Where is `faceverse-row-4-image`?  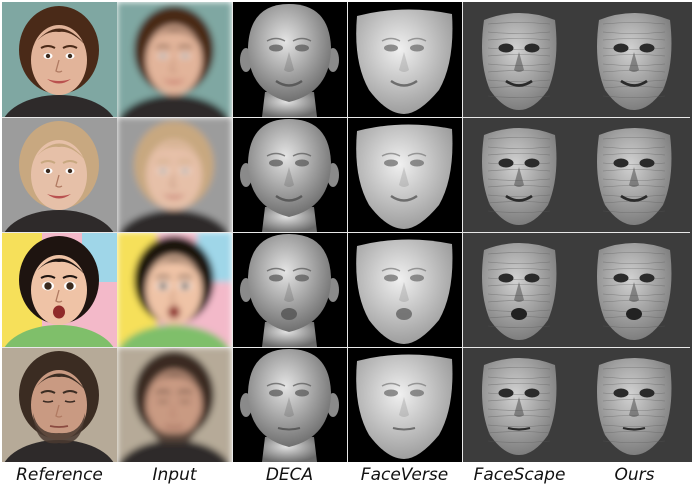 faceverse-row-4-image is located at coordinates (404, 404).